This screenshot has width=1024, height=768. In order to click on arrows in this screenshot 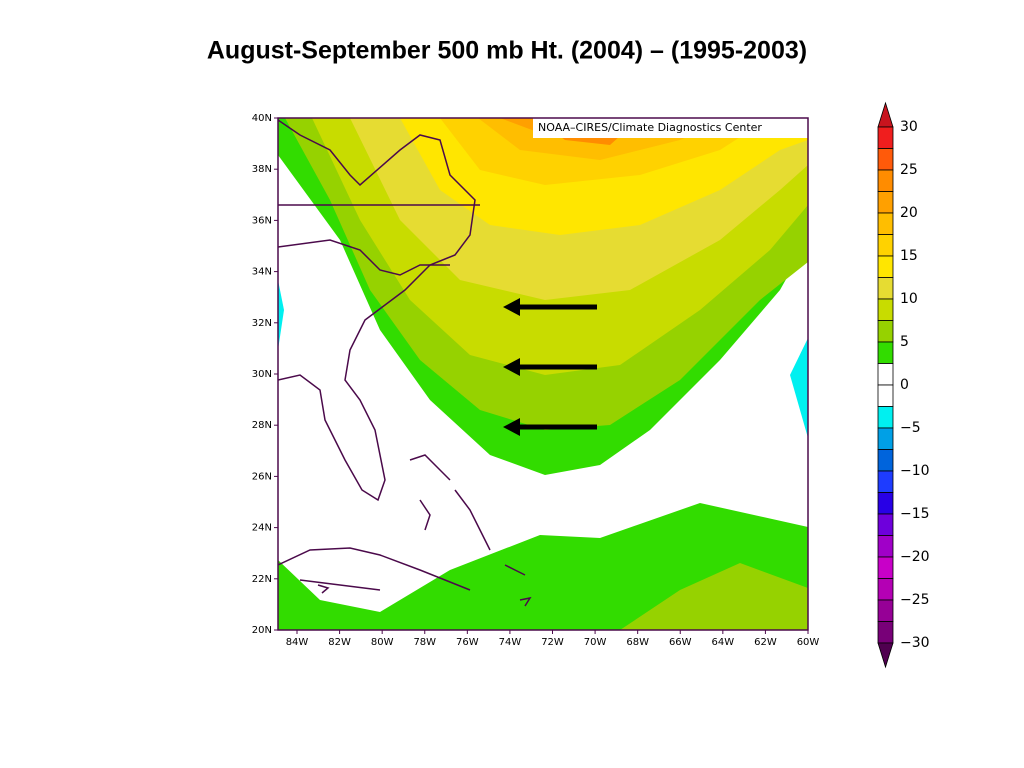, I will do `click(550, 367)`.